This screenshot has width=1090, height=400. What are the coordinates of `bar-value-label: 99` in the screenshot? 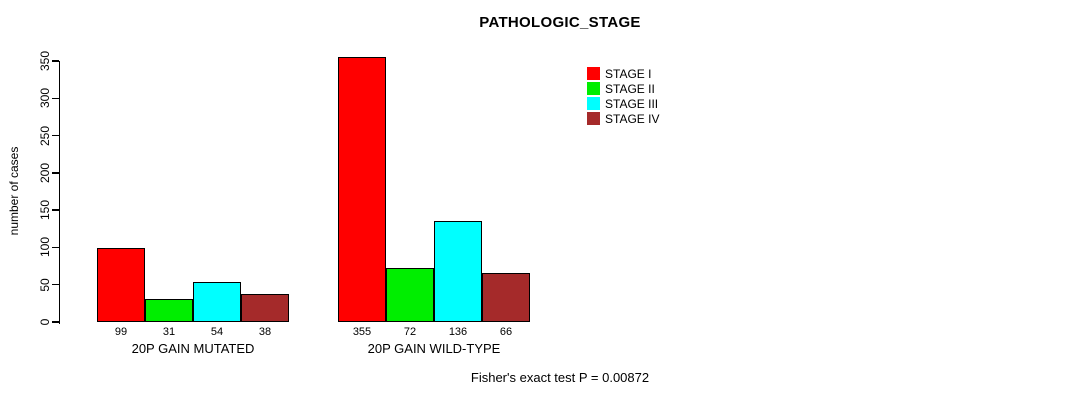 It's located at (121, 332).